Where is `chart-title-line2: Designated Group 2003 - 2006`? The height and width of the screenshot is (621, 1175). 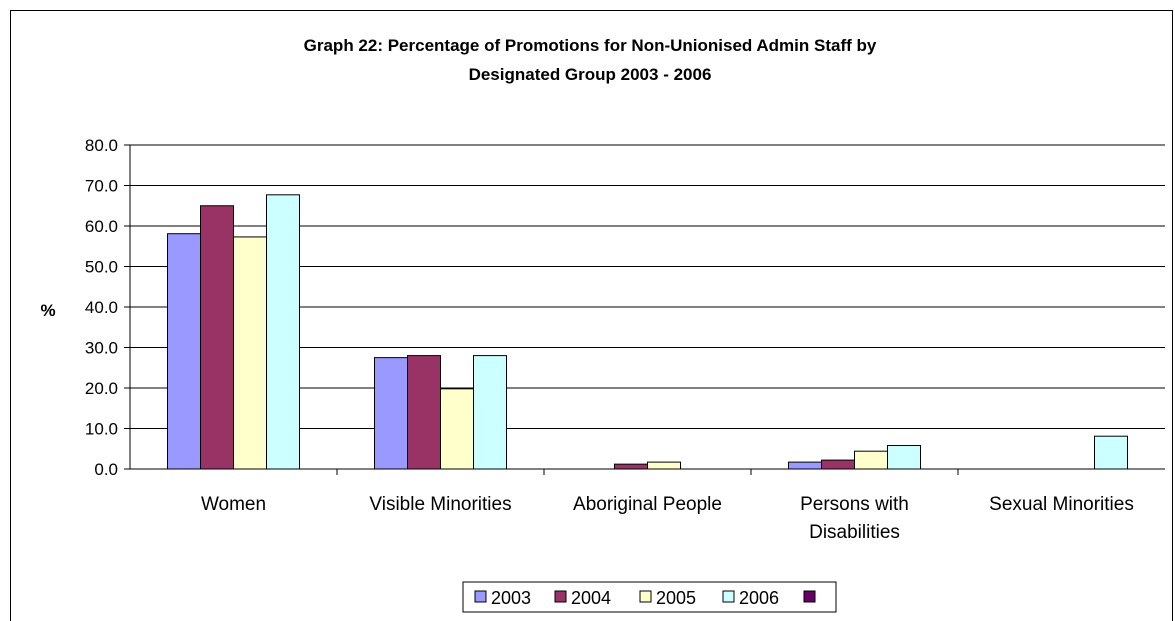 chart-title-line2: Designated Group 2003 - 2006 is located at coordinates (590, 74).